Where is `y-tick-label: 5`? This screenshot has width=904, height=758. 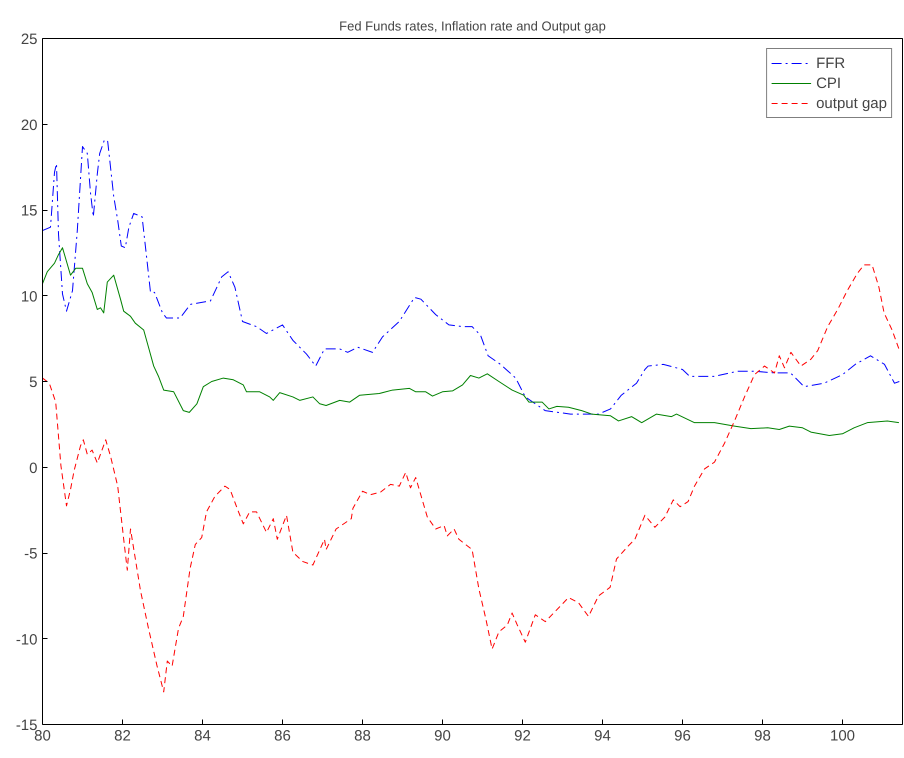 y-tick-label: 5 is located at coordinates (33, 382).